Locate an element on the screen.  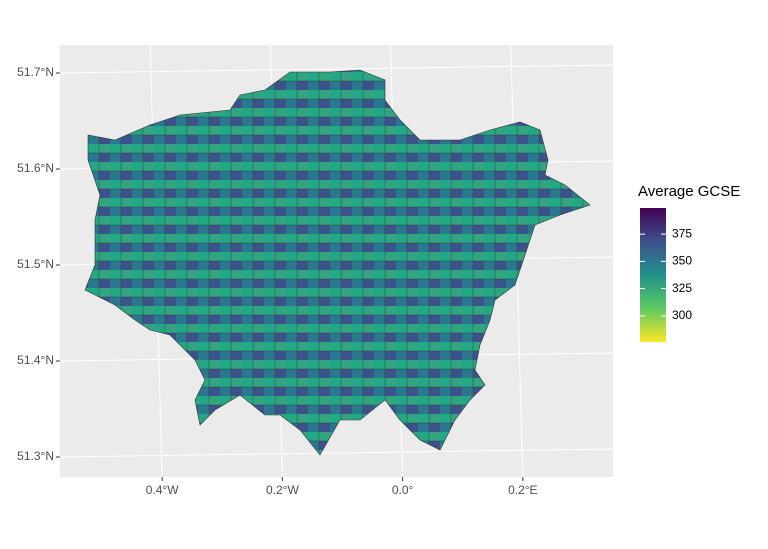
y-tick-label: 51.6°N is located at coordinates (35, 168).